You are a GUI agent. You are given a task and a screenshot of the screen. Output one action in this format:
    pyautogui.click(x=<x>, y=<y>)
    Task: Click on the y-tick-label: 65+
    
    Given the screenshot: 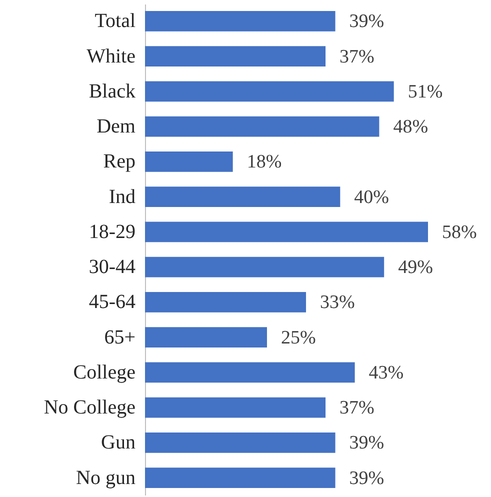 What is the action you would take?
    pyautogui.click(x=120, y=337)
    